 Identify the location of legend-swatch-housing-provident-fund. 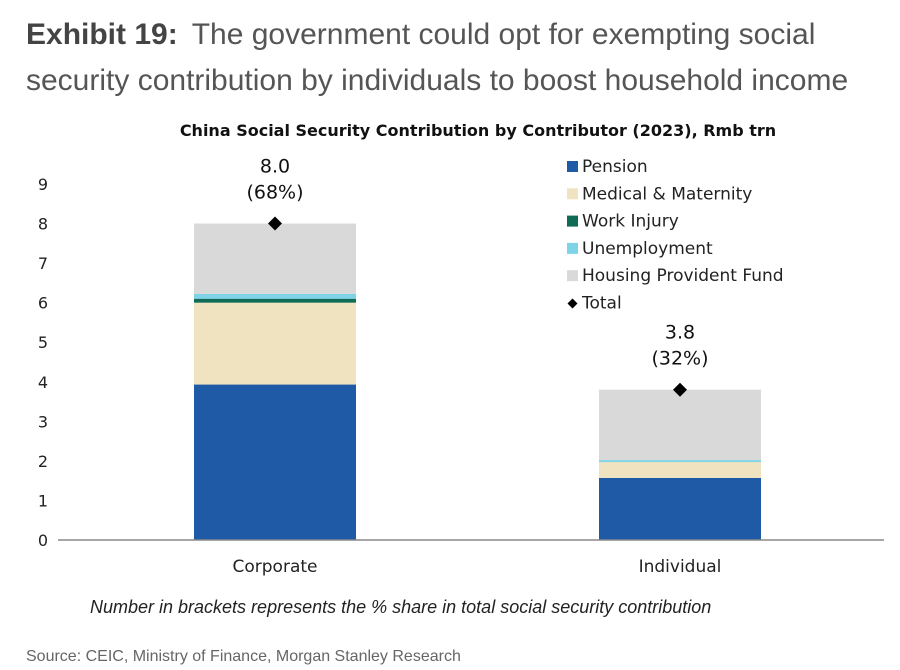
(572, 276).